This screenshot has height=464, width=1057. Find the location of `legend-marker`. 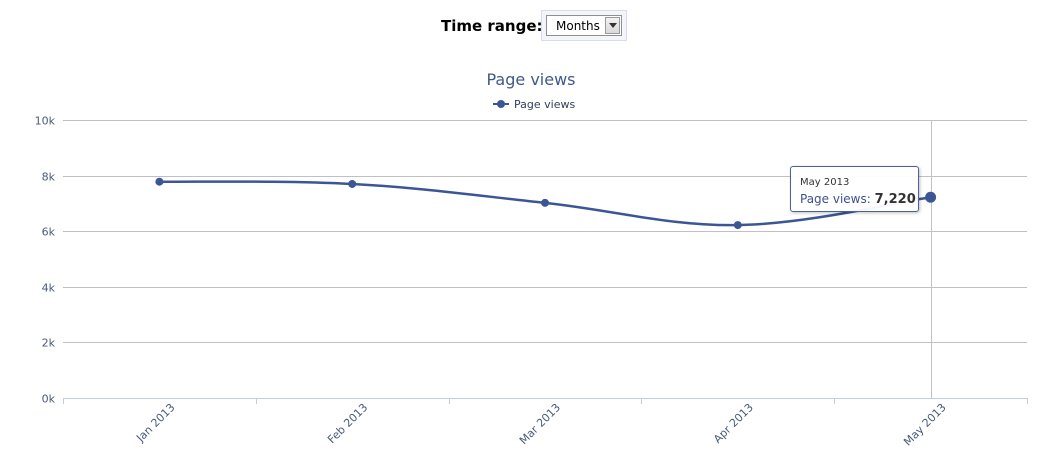

legend-marker is located at coordinates (501, 104).